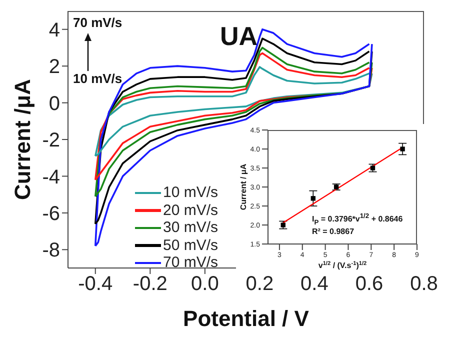 This screenshot has width=454, height=341. What do you see at coordinates (333, 232) in the screenshot?
I see `annotation: R² = 0.9867` at bounding box center [333, 232].